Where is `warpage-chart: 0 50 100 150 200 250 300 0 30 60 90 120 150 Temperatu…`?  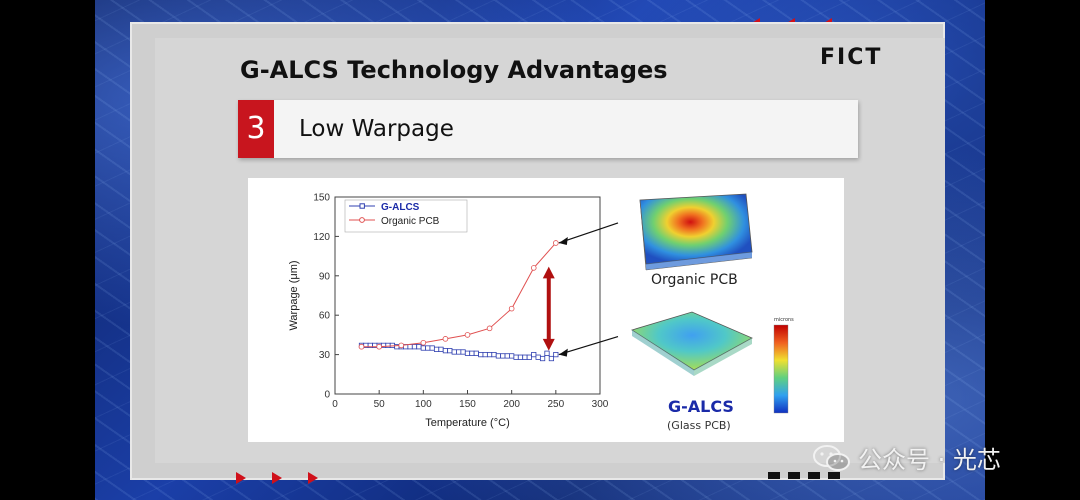
warpage-chart: 0 50 100 150 200 250 300 0 30 60 90 120 150 Temperatu… is located at coordinates (453, 311).